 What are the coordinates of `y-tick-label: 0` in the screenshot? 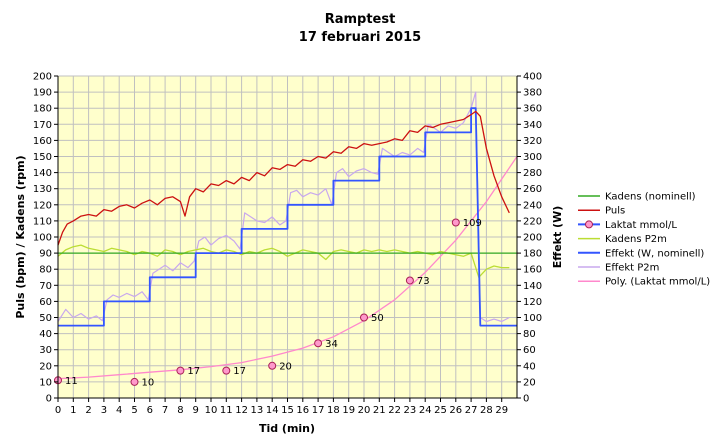 It's located at (49, 399).